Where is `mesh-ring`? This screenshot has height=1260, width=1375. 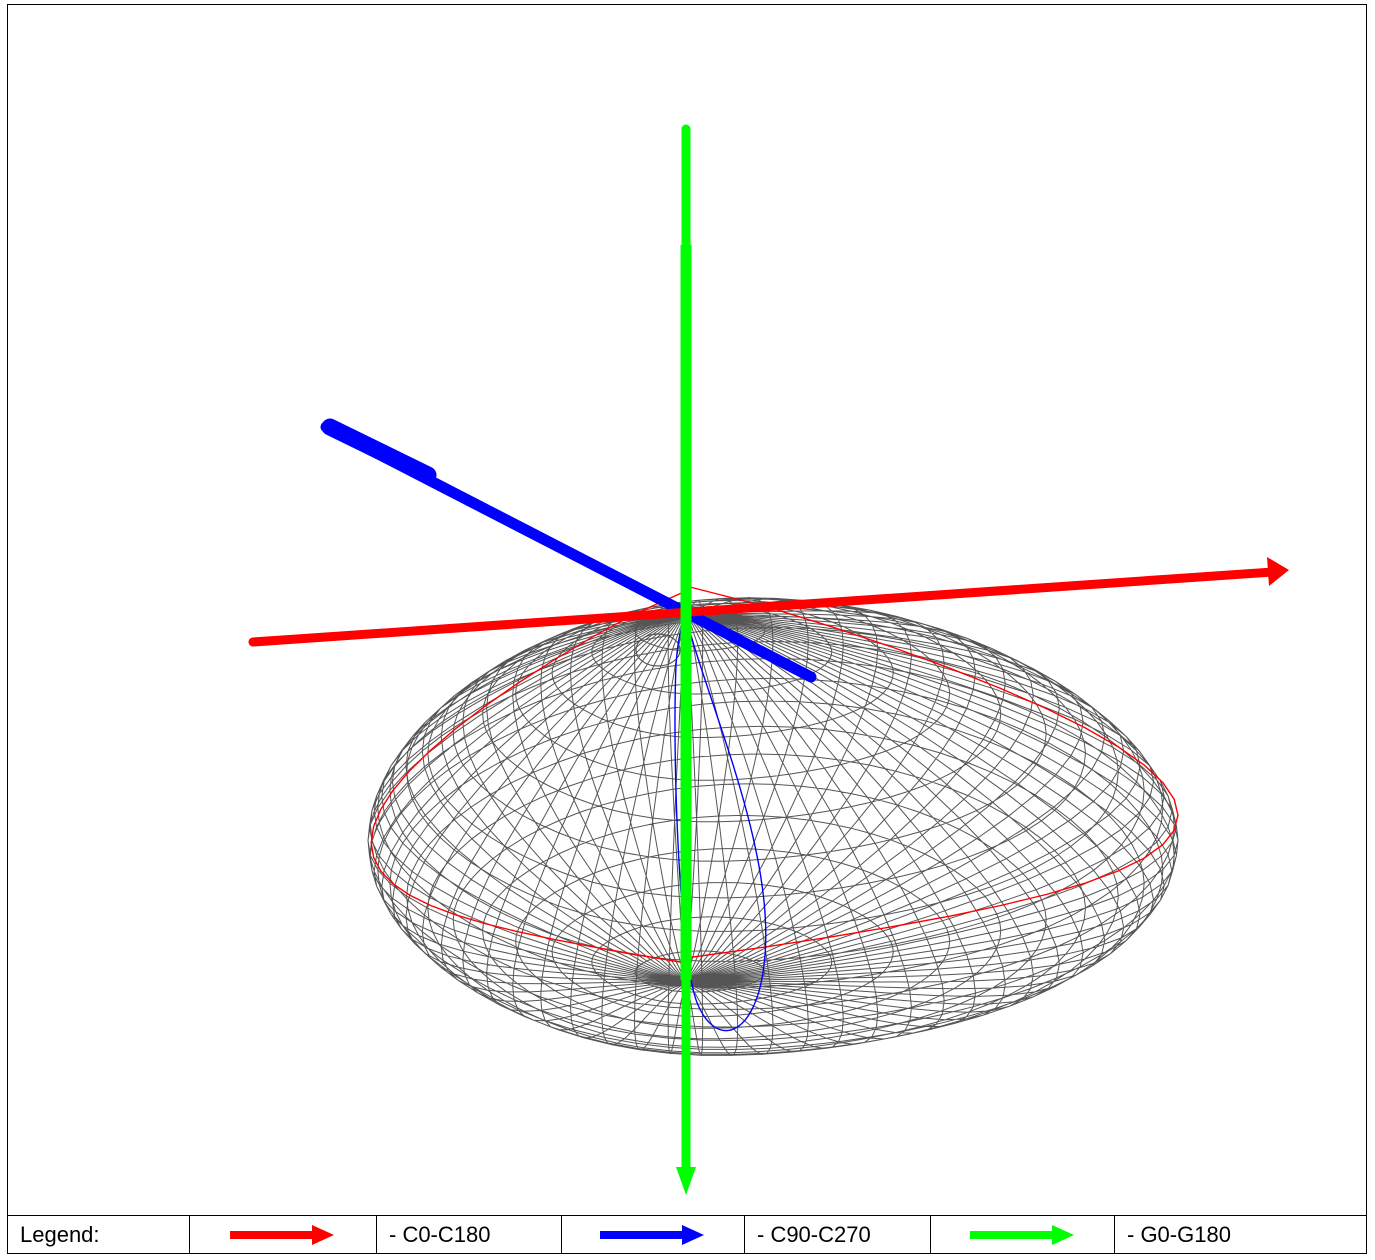 mesh-ring is located at coordinates (658, 650).